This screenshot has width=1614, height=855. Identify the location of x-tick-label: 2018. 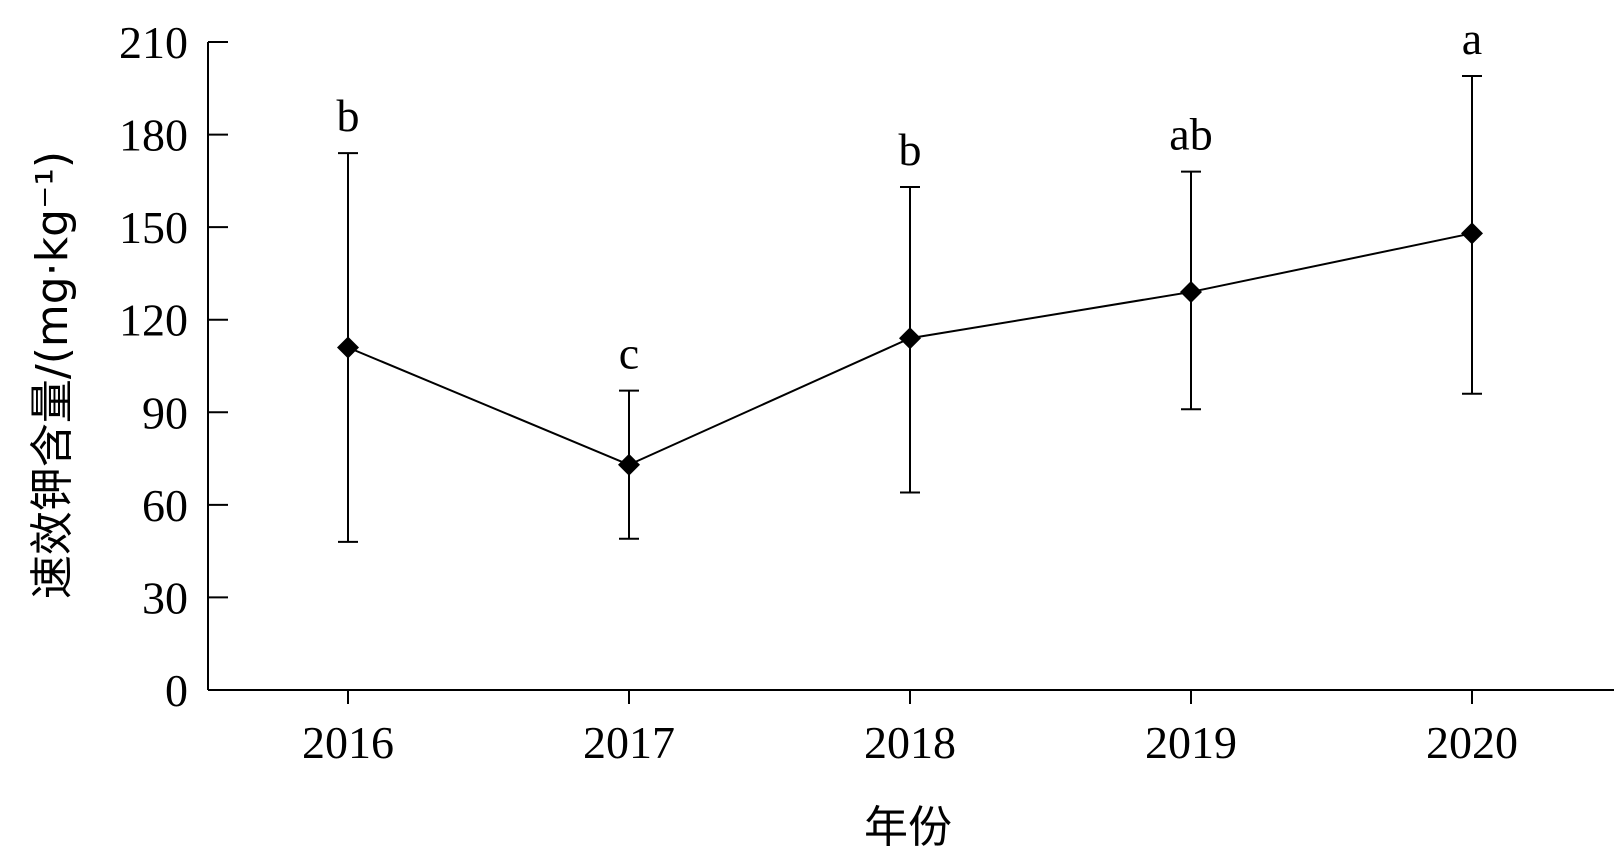
(910, 742).